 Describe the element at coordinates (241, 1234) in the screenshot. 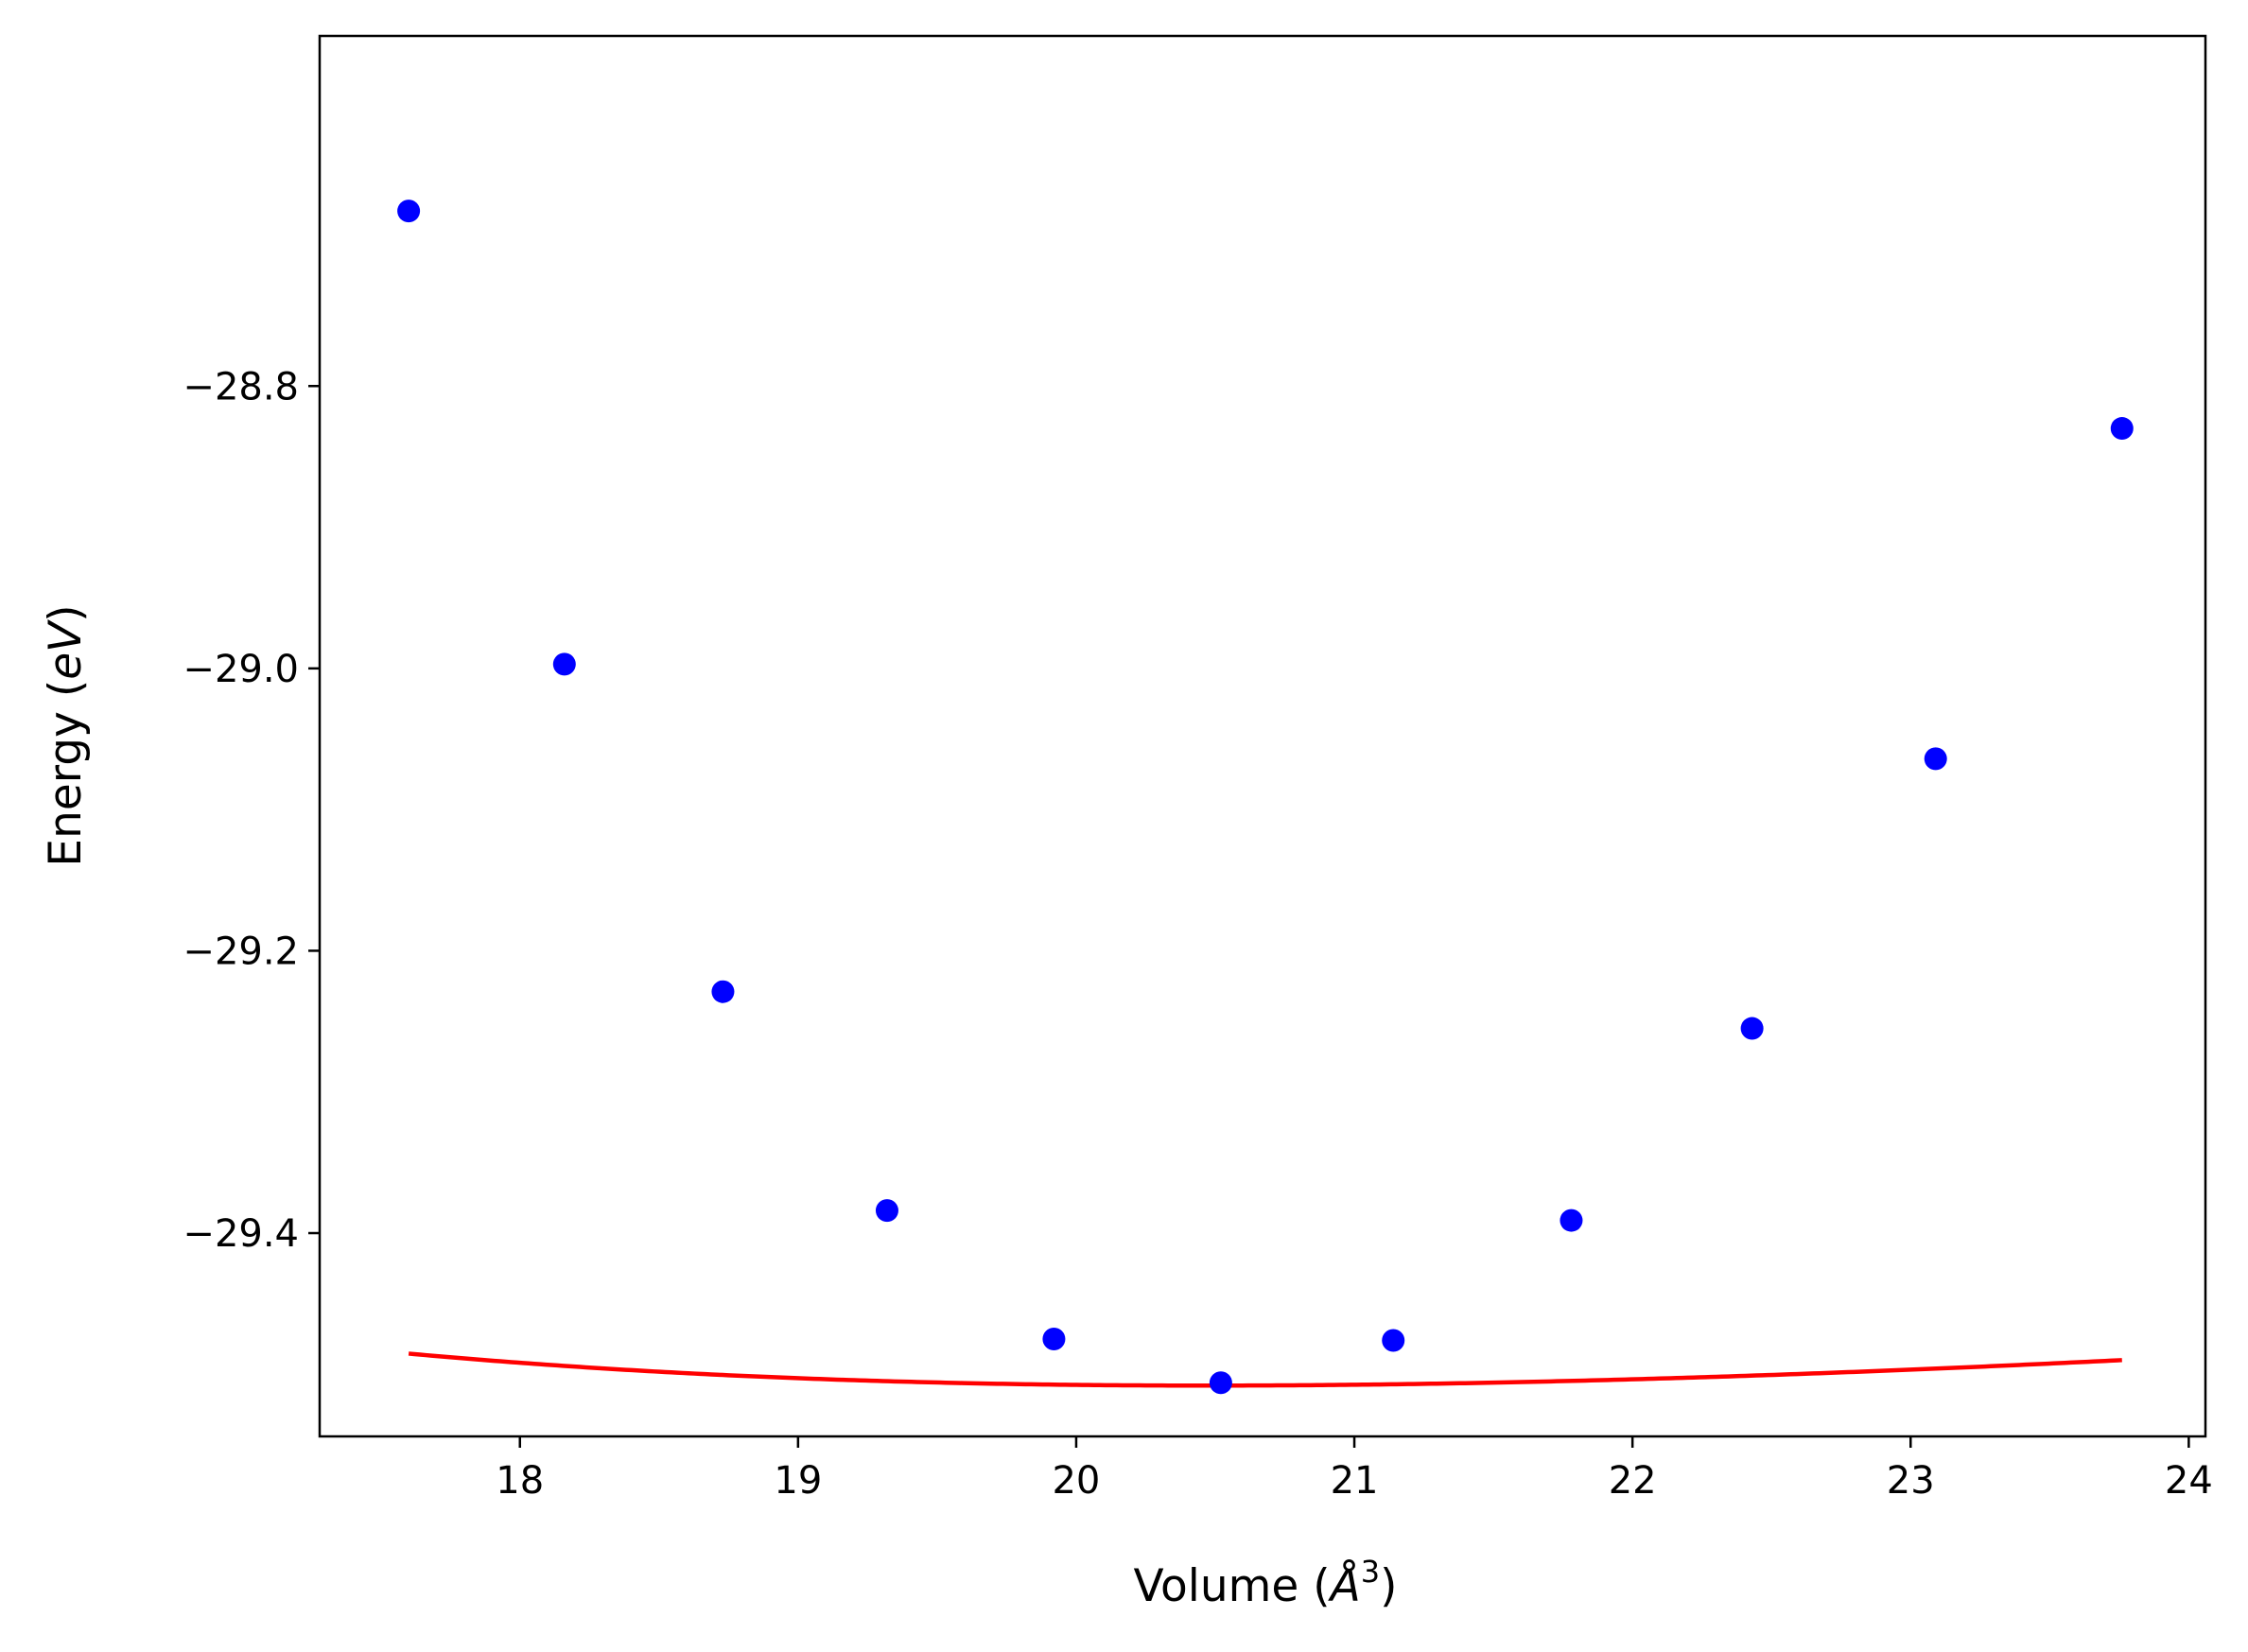

I see `y-tick-label: −29.4` at that location.